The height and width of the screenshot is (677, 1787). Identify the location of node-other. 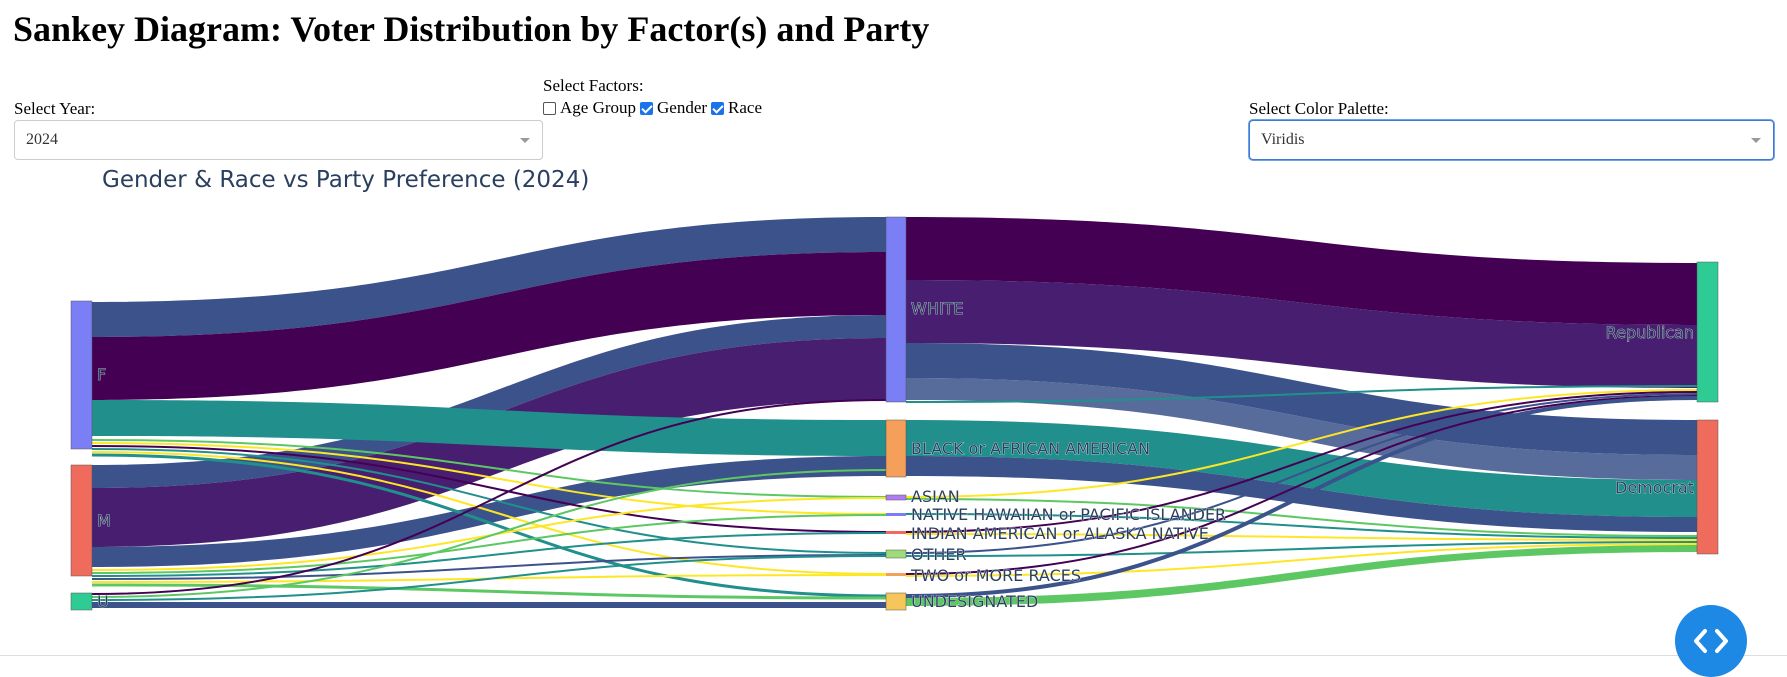
(896, 554).